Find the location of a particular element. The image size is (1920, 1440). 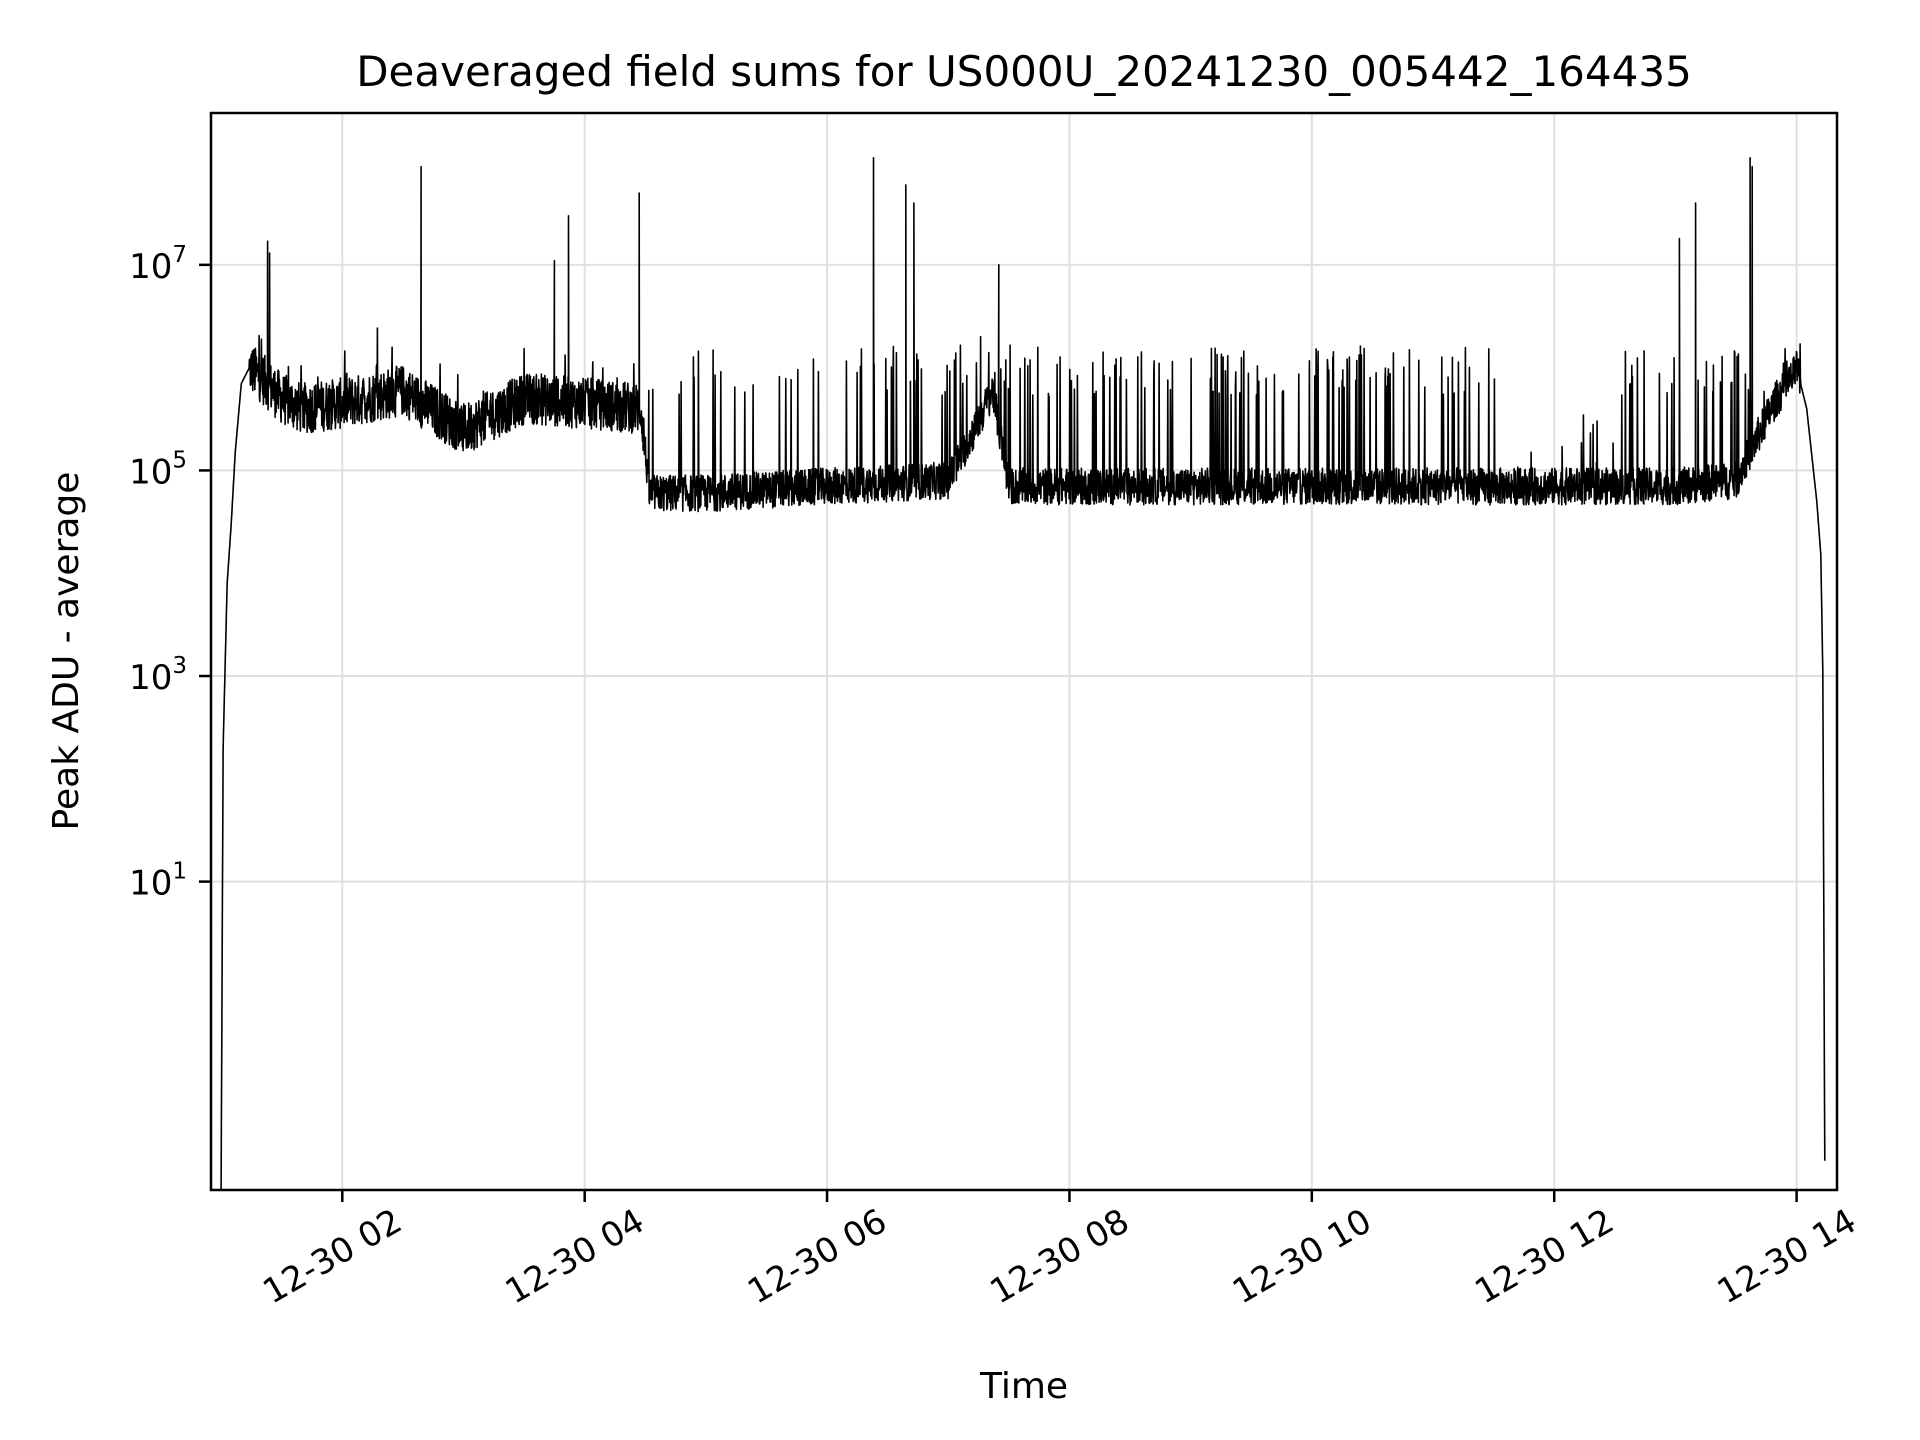

y-axis: 10¹ 10³ 10⁵ 10⁷ is located at coordinates (170, 573).